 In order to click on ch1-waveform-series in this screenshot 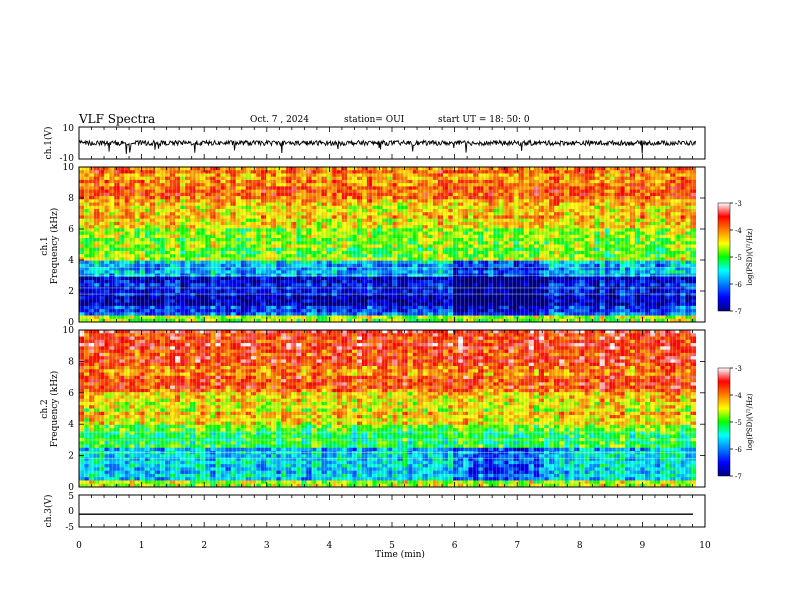, I will do `click(387, 146)`.